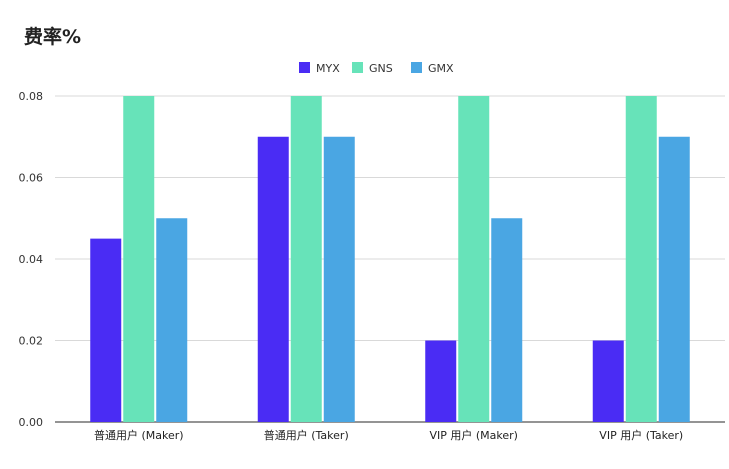 Image resolution: width=729 pixels, height=469 pixels. I want to click on y-axis: 0.00 0.02 0.04 0.06 0.08, so click(31, 259).